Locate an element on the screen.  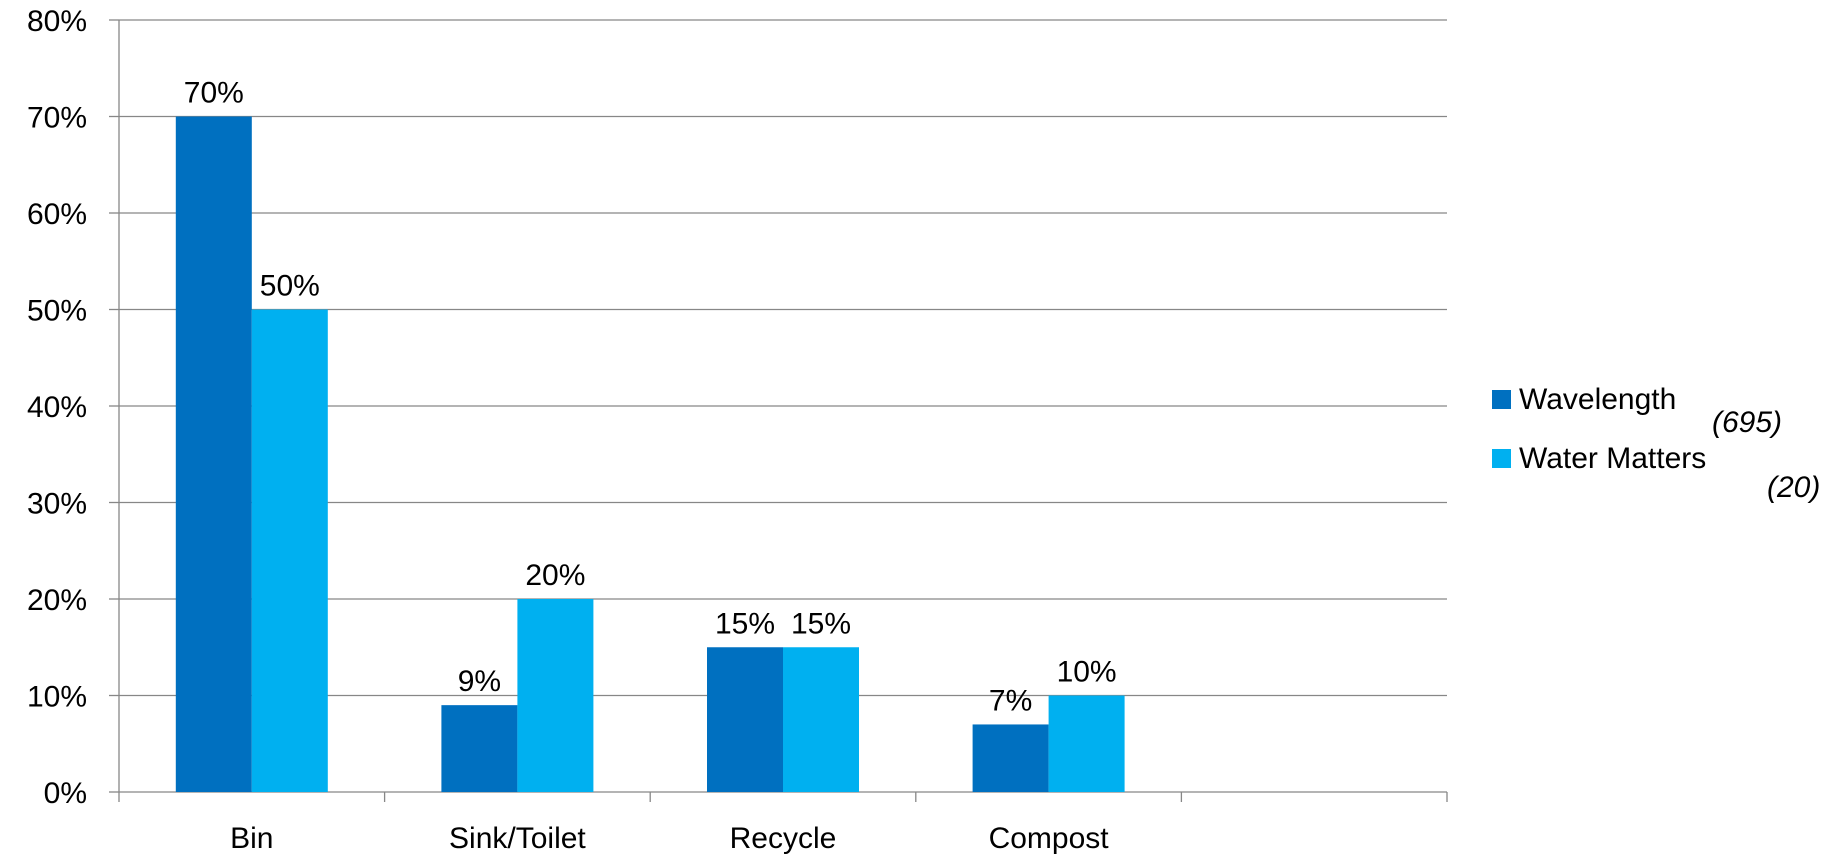
y-tick-label: 0% is located at coordinates (65, 793).